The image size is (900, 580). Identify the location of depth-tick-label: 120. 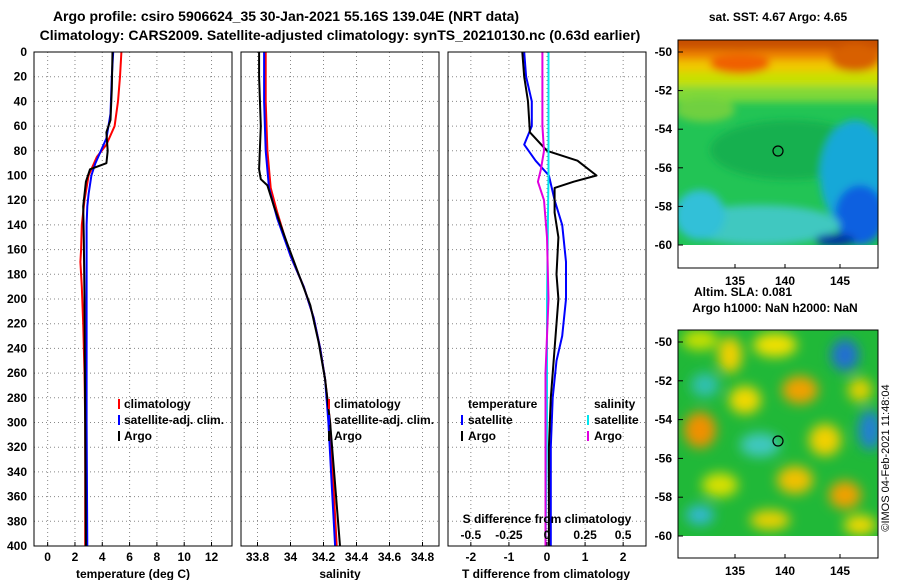
(17, 200).